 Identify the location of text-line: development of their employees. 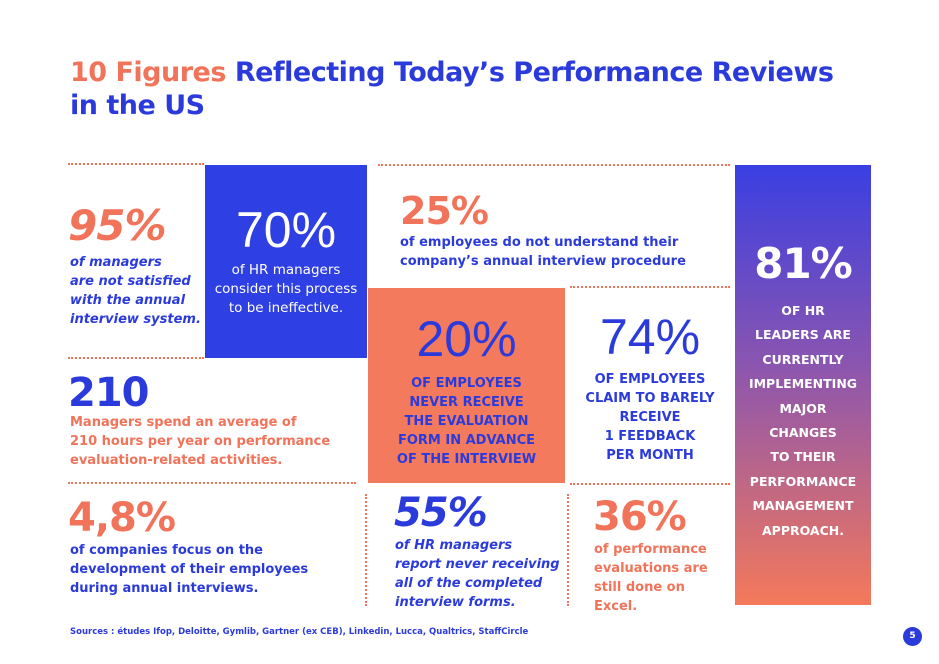
(189, 569).